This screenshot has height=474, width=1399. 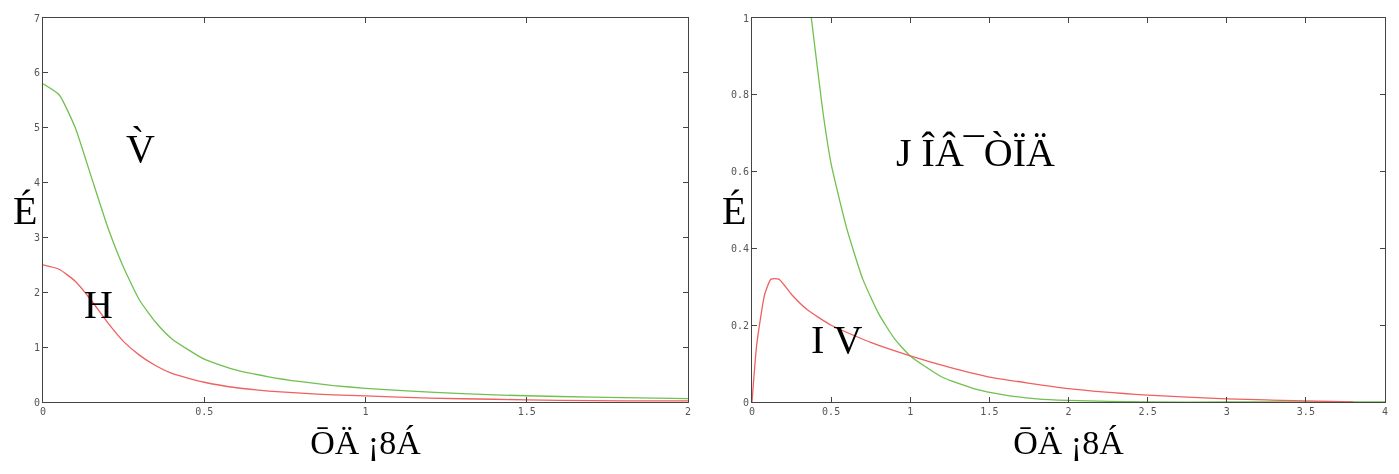 I want to click on y-tick-label: 4, so click(x=36, y=183).